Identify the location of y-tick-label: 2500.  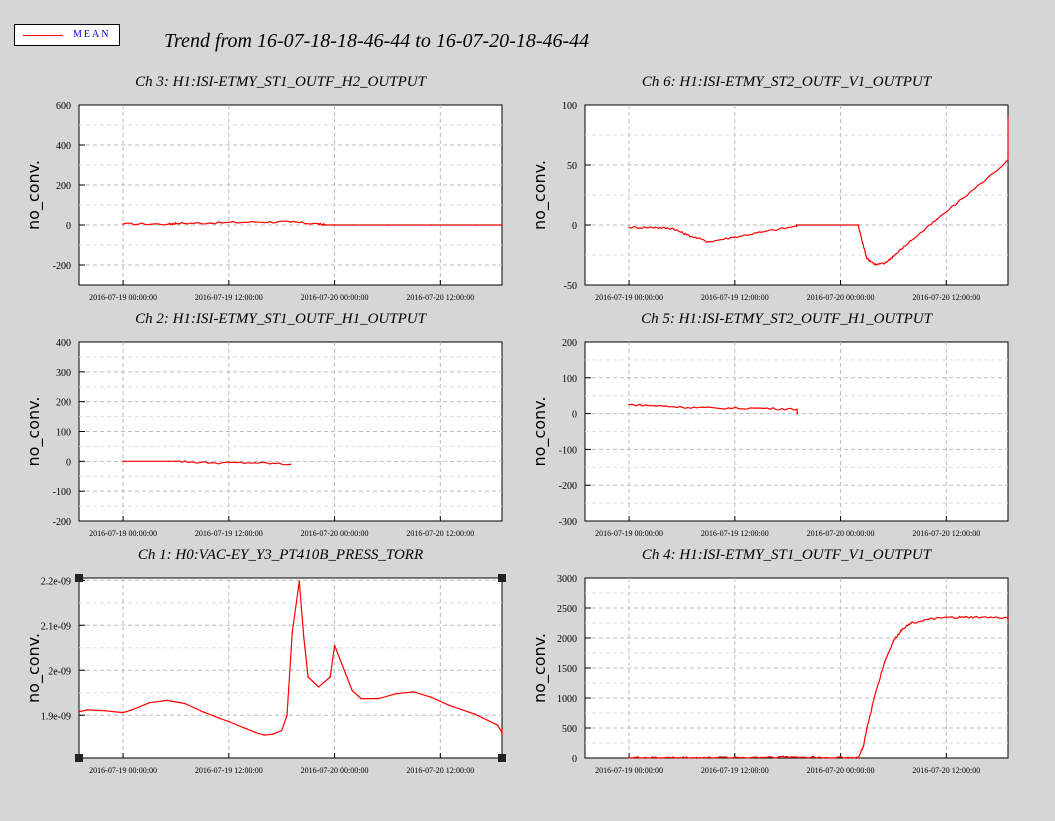
(567, 609).